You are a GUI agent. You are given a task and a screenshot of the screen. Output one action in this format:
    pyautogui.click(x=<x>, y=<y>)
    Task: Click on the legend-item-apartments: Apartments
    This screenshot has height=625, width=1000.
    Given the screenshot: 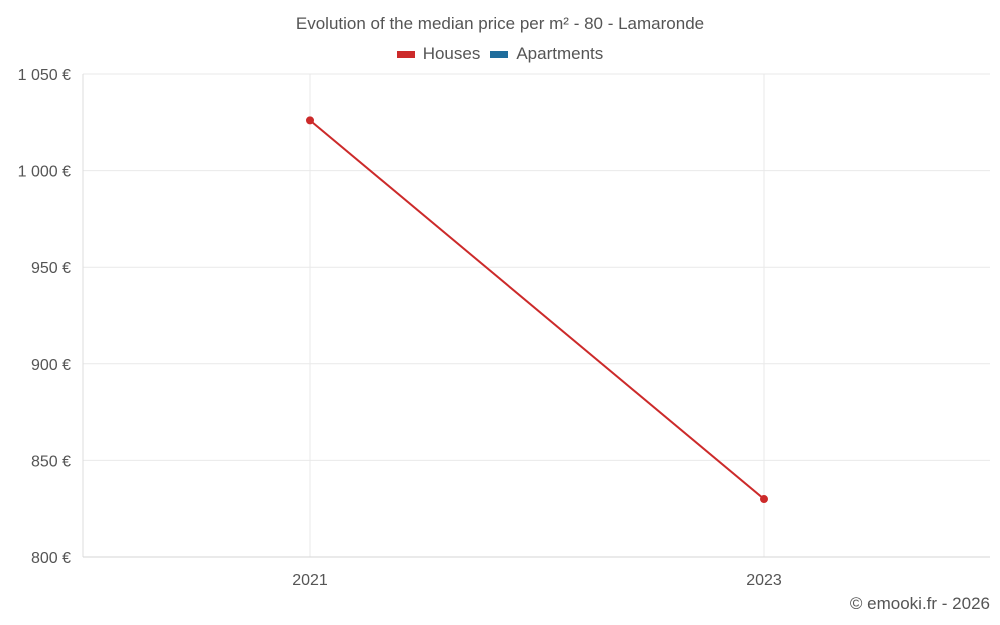 What is the action you would take?
    pyautogui.click(x=546, y=54)
    